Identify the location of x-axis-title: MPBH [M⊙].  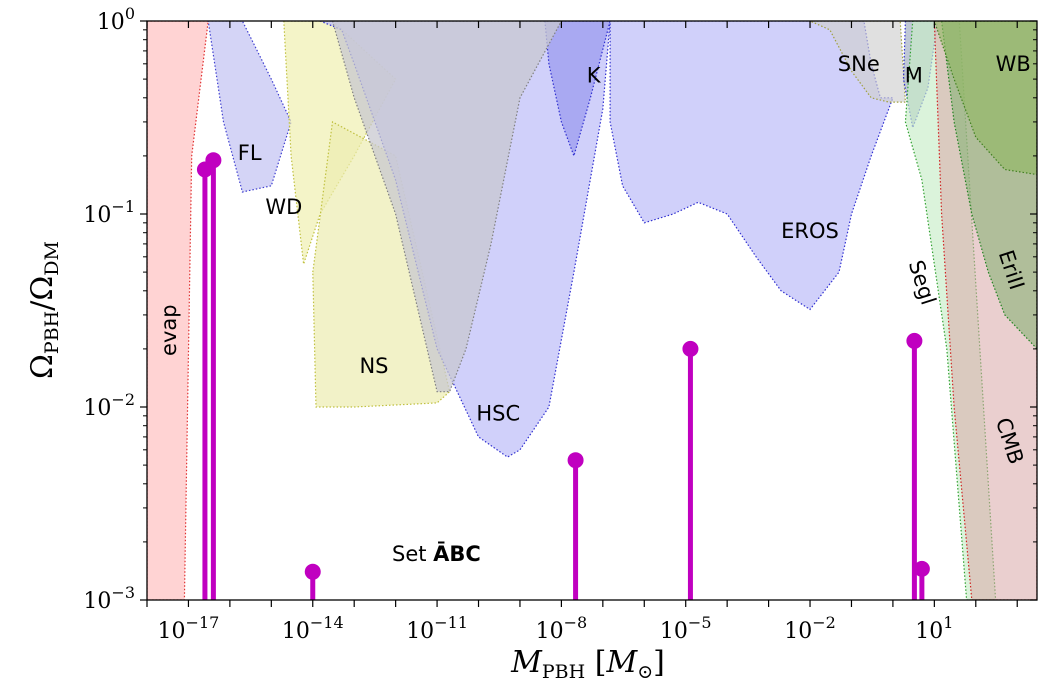
(587, 664).